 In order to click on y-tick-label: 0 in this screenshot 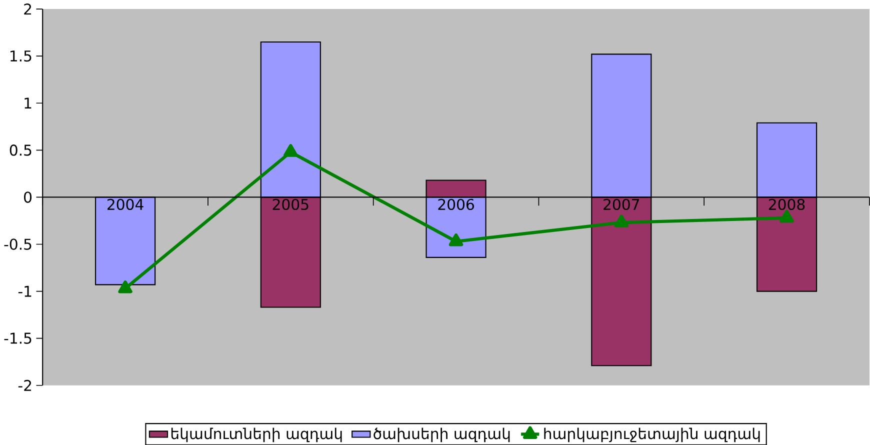, I will do `click(28, 197)`.